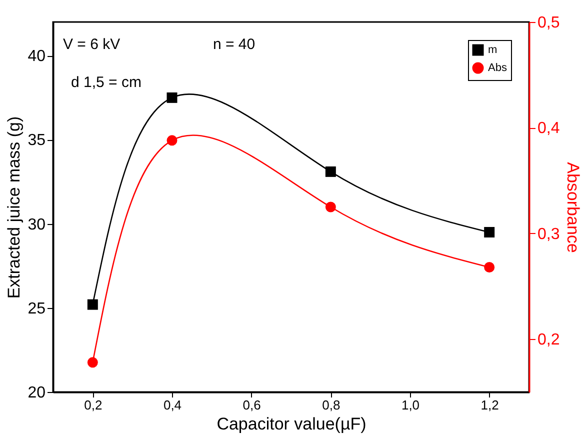  I want to click on y-axis-title: Extracted juice mass (g), so click(14, 207).